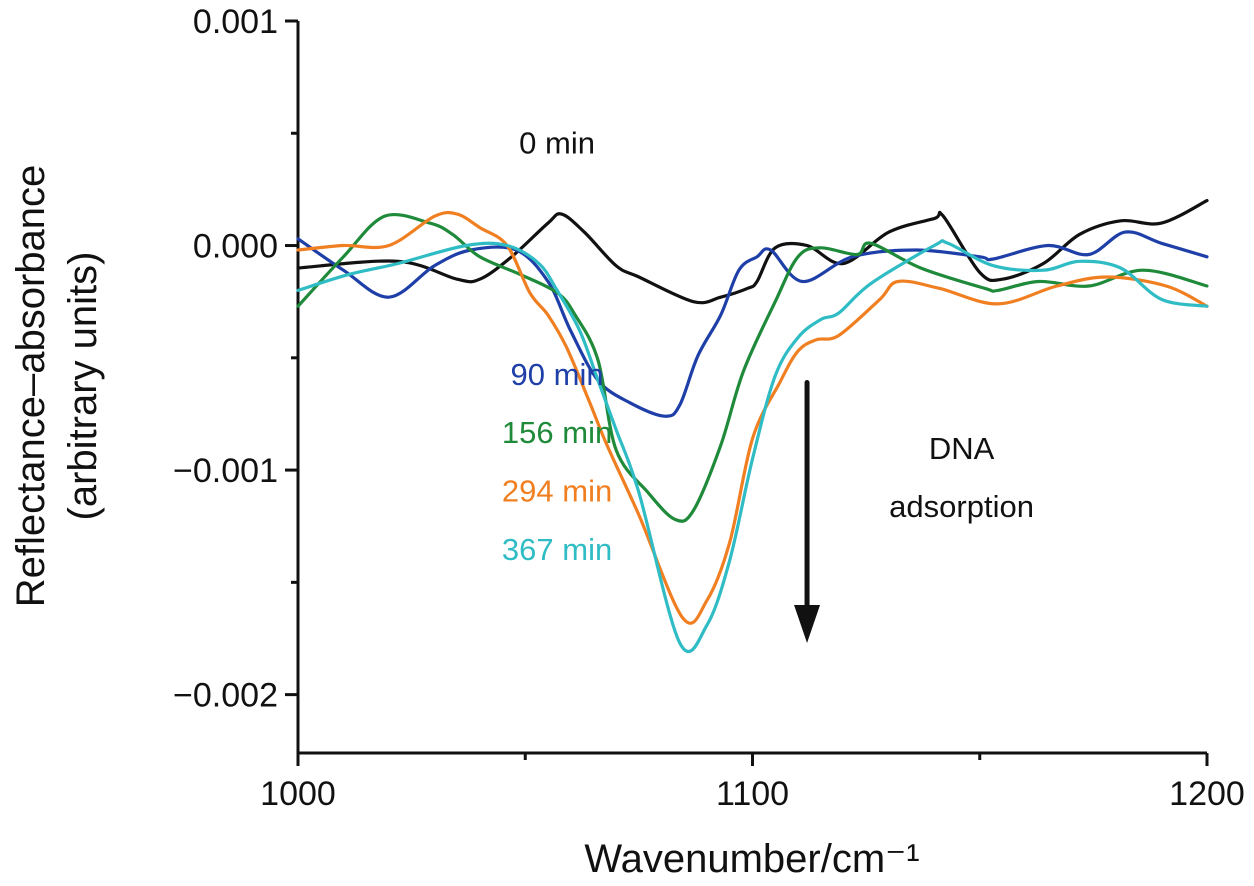 The height and width of the screenshot is (886, 1254). I want to click on y-axis-title-line2: (arbitrary units), so click(83, 386).